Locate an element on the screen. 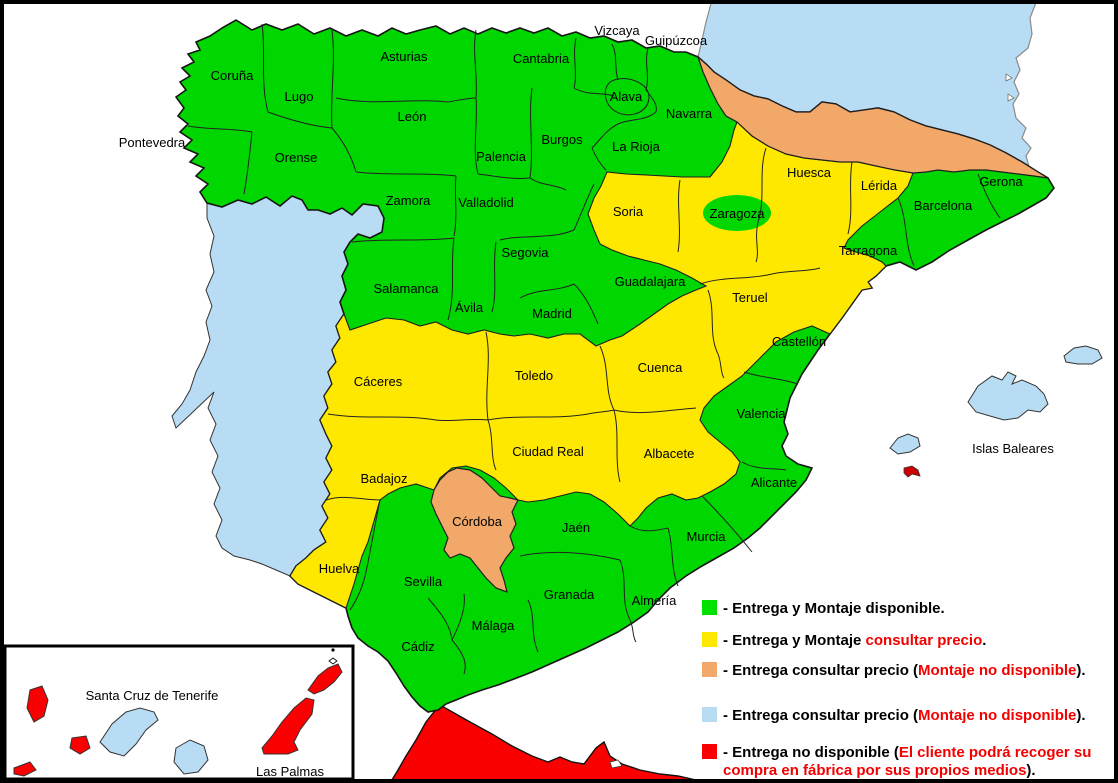 This screenshot has width=1118, height=783. green-swatch-icon is located at coordinates (709, 607).